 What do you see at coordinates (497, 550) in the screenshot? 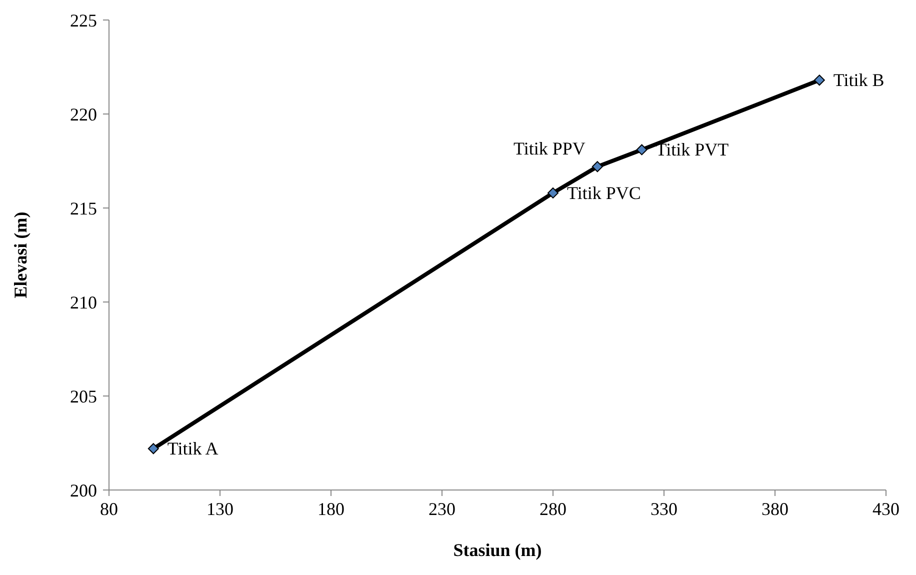
I see `x-axis-title: Stasiun (m)` at bounding box center [497, 550].